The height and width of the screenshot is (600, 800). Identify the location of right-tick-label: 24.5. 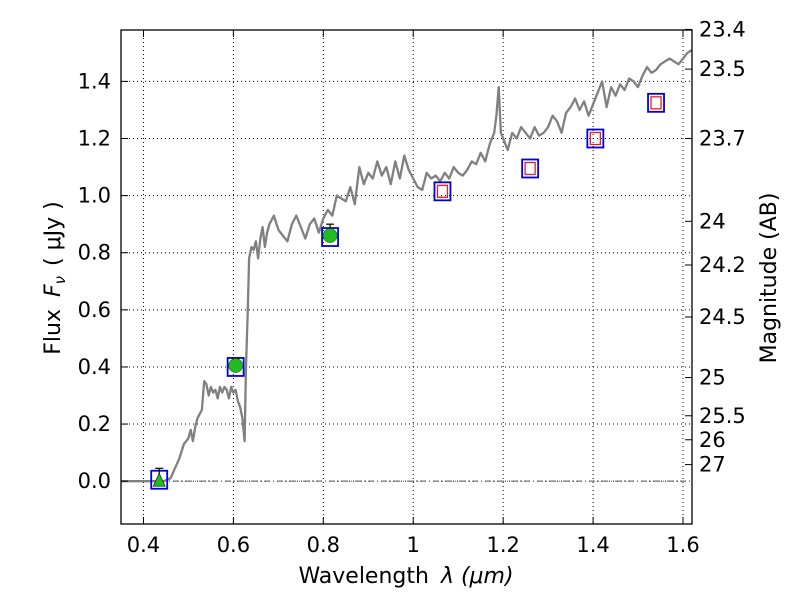
(722, 317).